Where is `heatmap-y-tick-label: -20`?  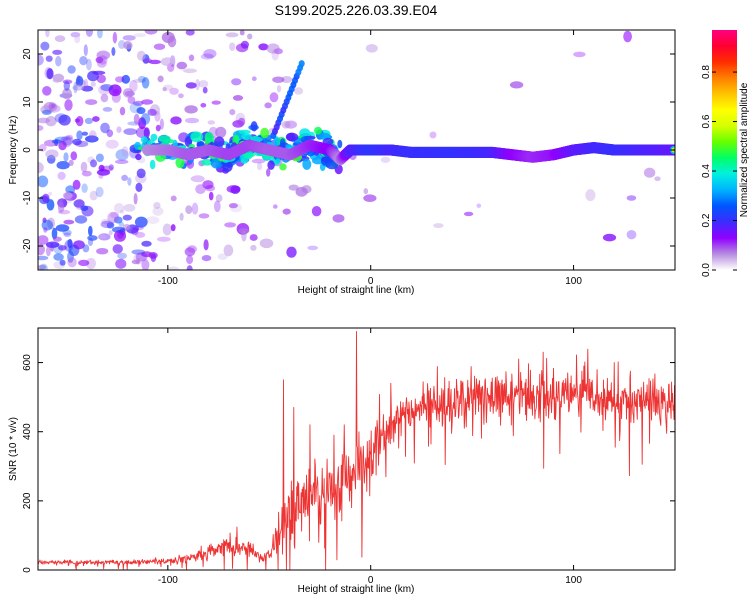
heatmap-y-tick-label: -20 is located at coordinates (27, 245).